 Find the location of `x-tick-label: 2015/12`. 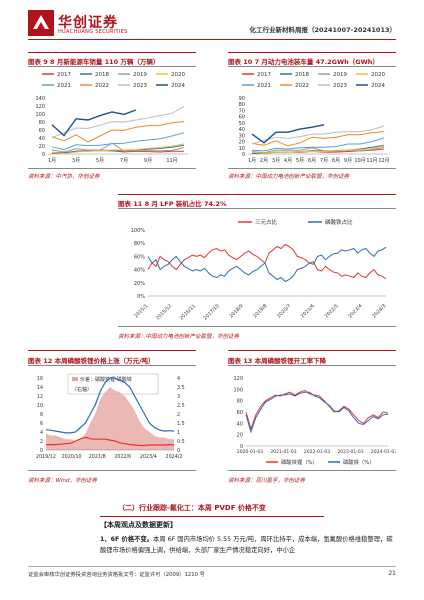

x-tick-label: 2015/12 is located at coordinates (164, 312).